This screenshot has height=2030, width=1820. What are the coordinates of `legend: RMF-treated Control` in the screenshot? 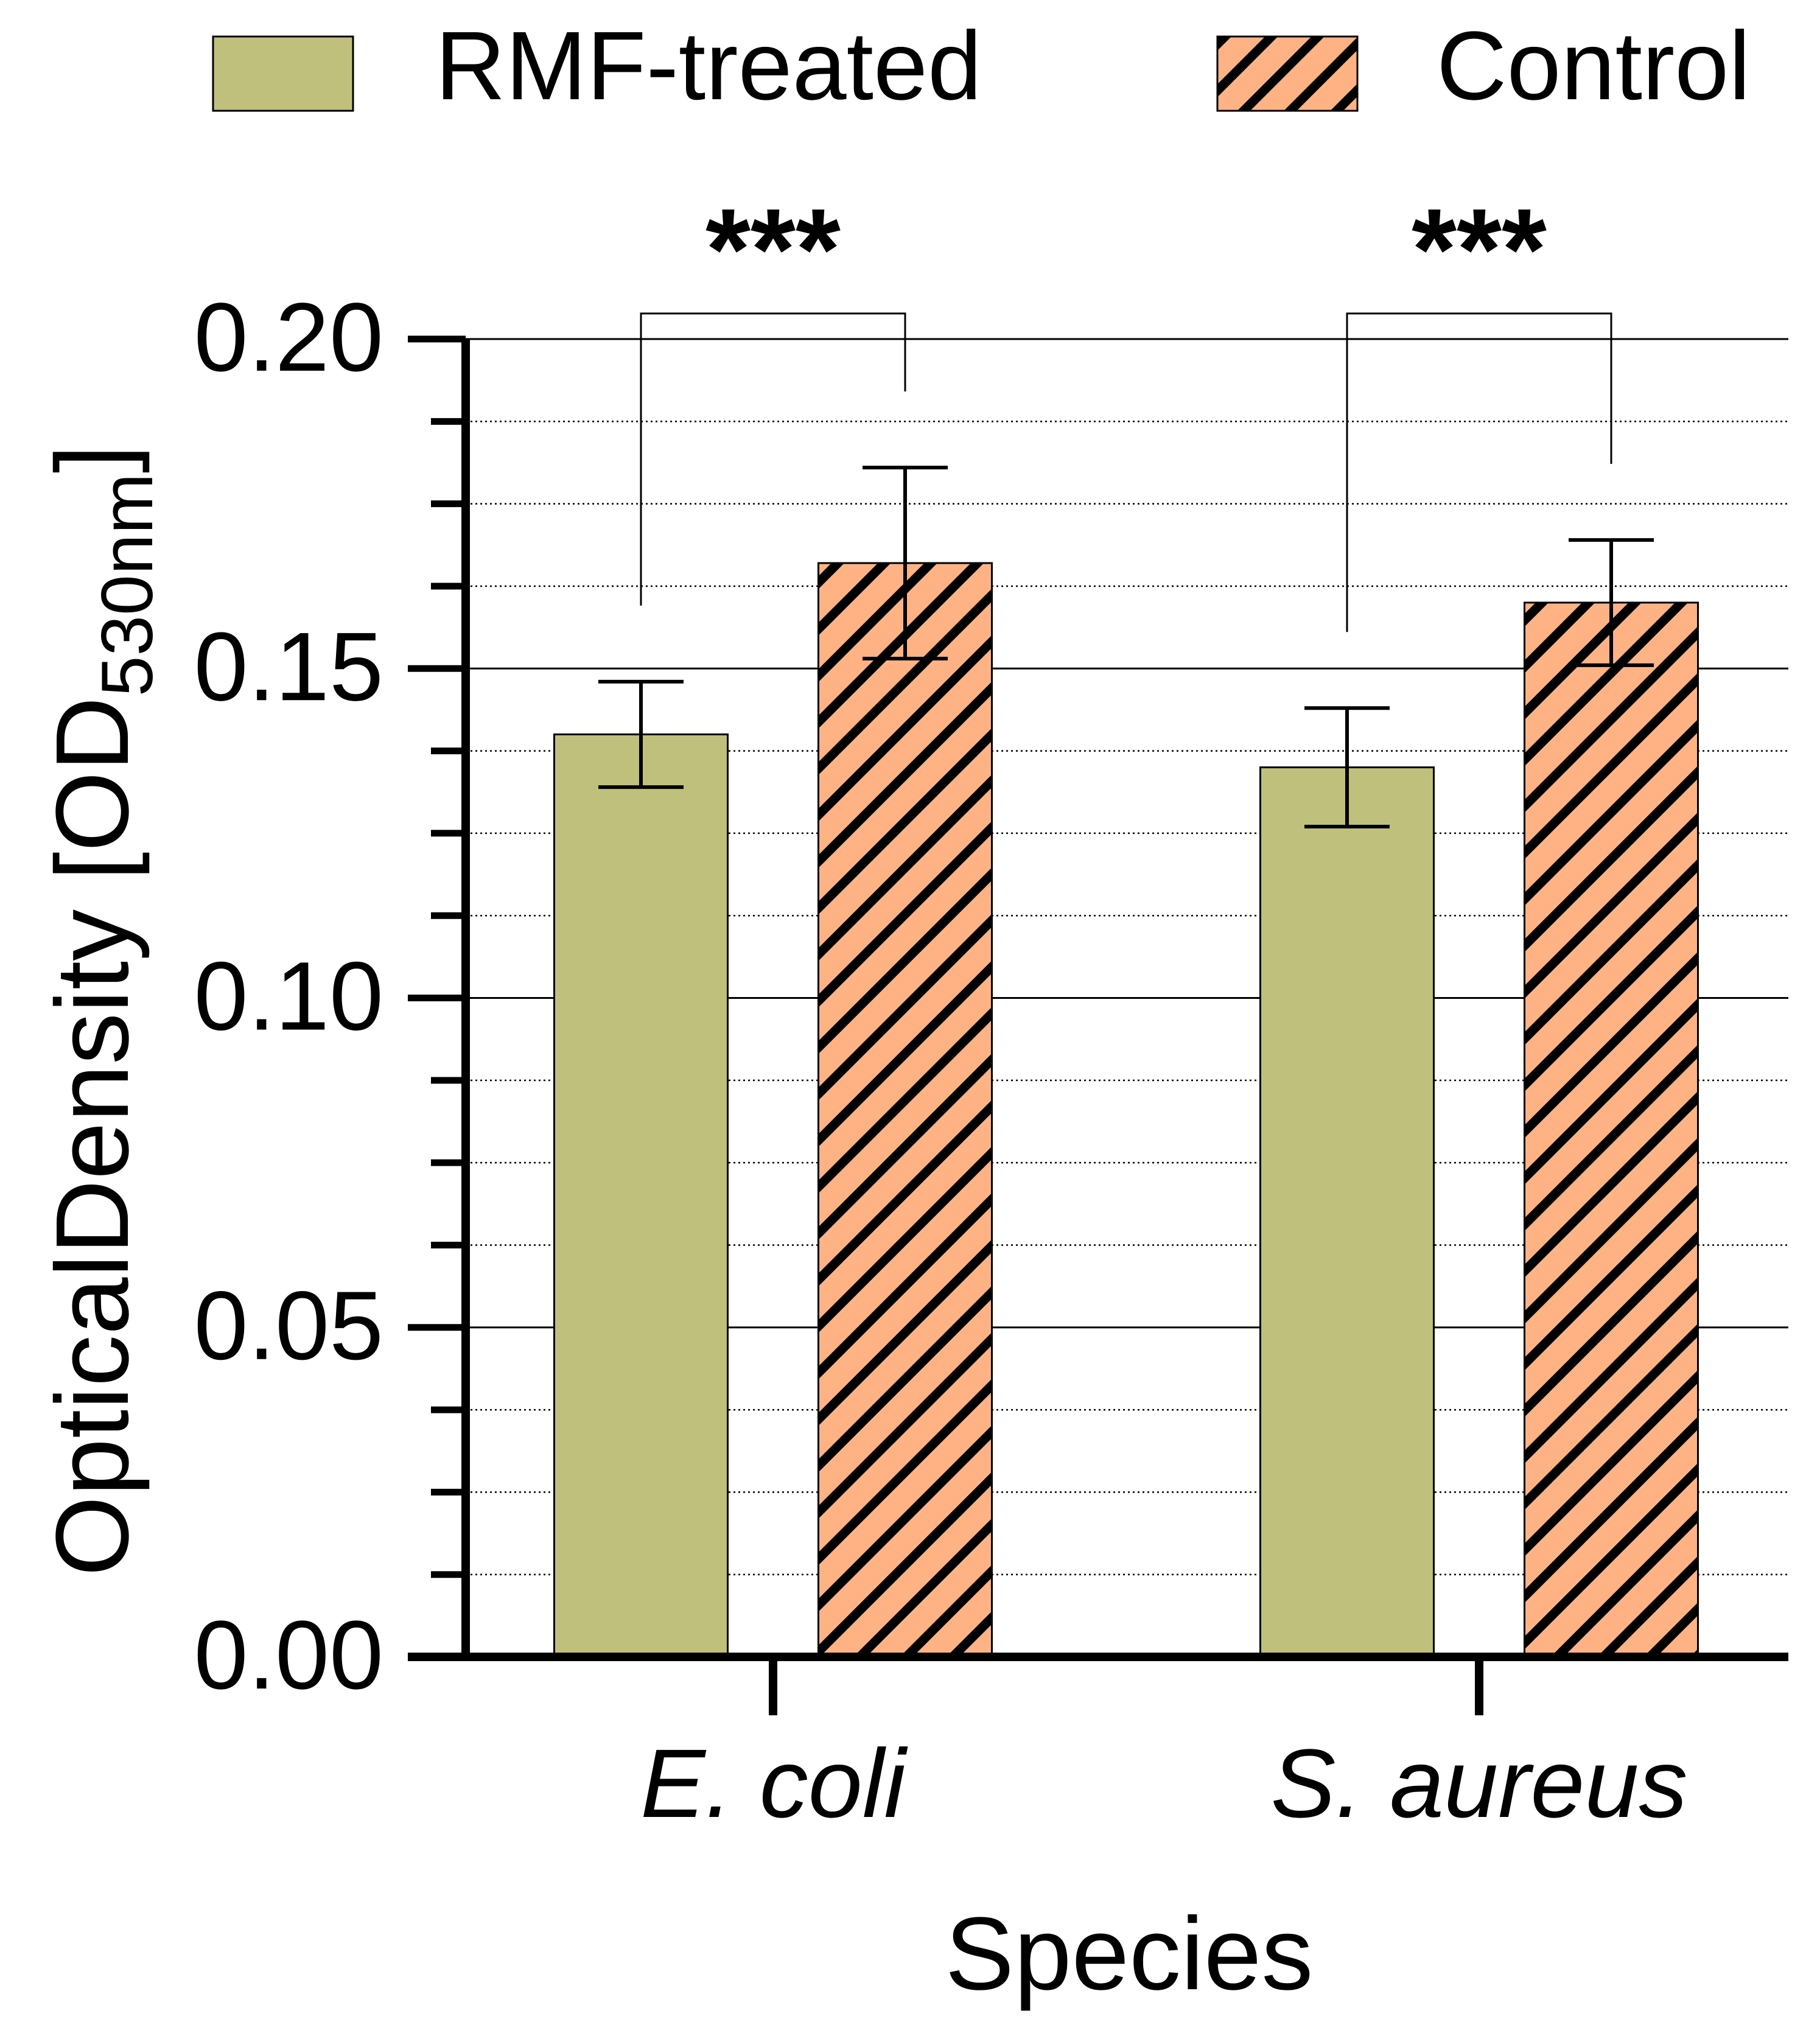 It's located at (981, 65).